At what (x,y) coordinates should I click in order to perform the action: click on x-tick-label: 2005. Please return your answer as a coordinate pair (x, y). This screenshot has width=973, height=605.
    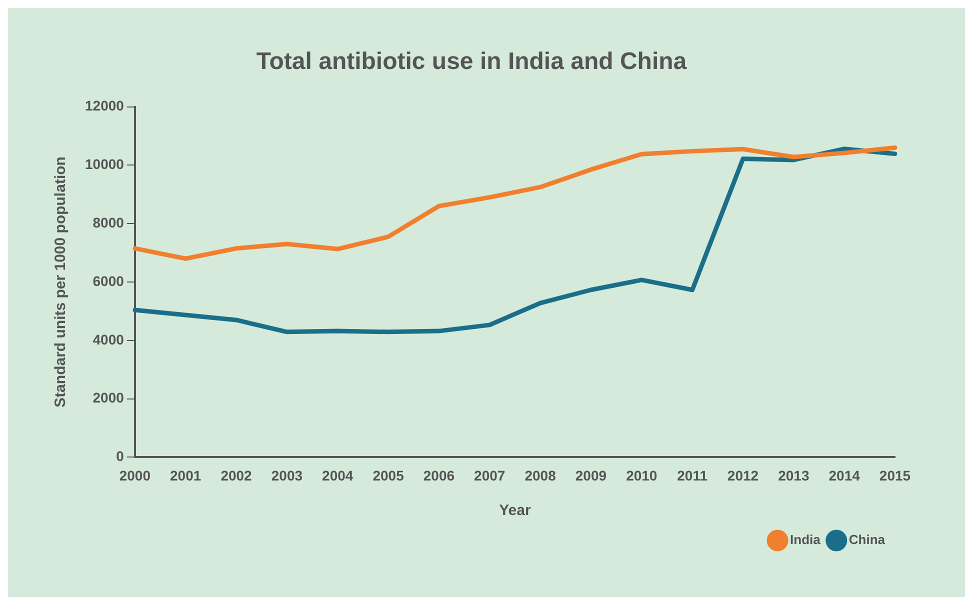
    Looking at the image, I should click on (388, 475).